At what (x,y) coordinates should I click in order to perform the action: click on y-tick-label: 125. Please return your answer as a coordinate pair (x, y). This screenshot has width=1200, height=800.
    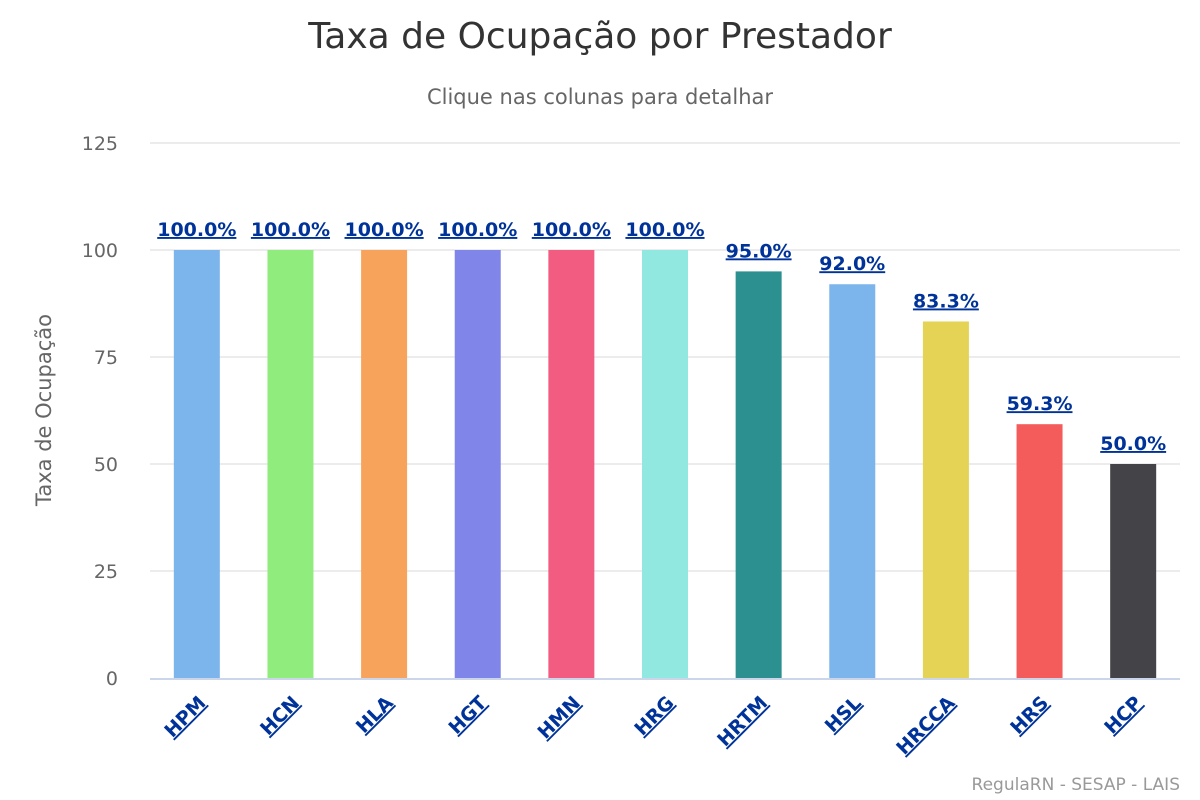
    Looking at the image, I should click on (100, 144).